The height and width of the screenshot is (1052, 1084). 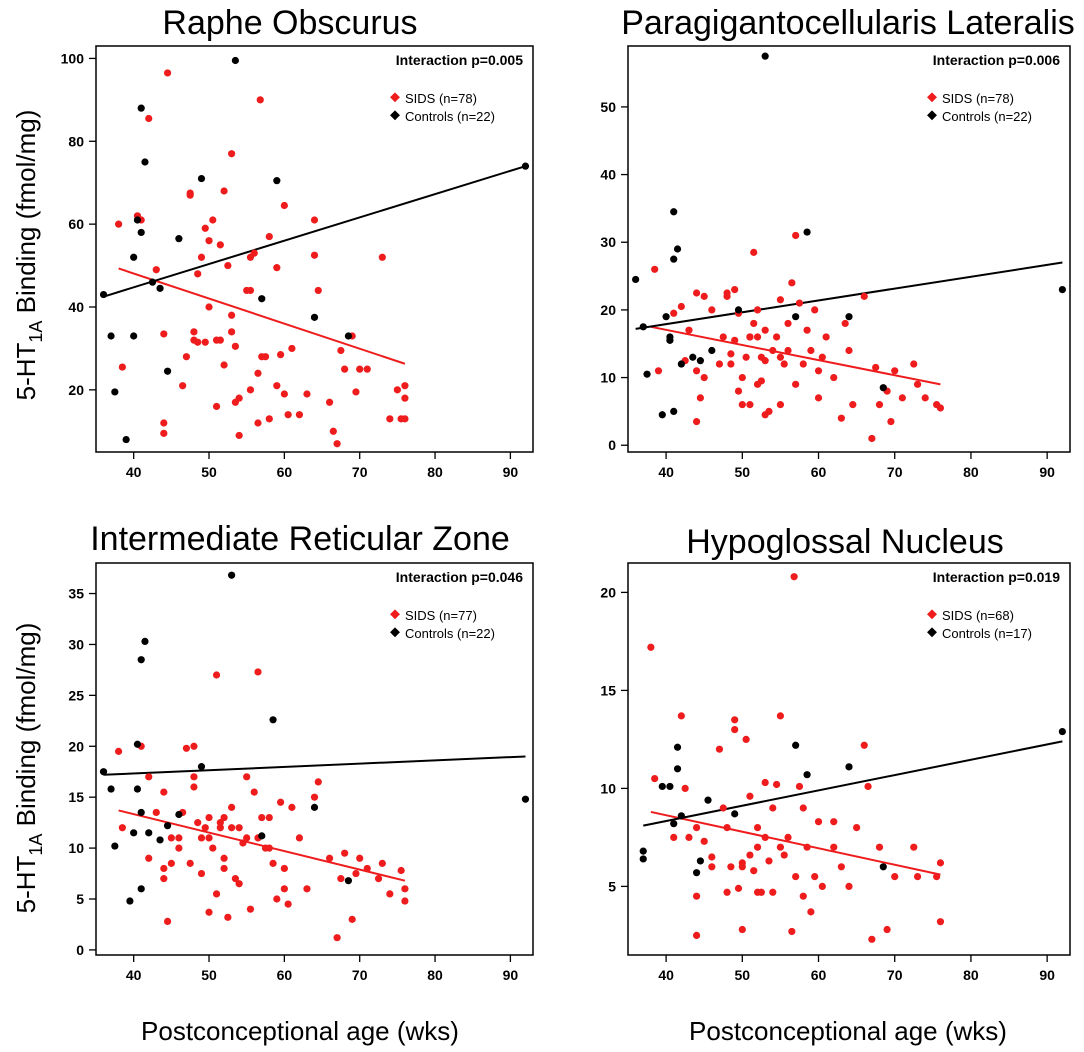 What do you see at coordinates (314, 765) in the screenshot?
I see `regression-line` at bounding box center [314, 765].